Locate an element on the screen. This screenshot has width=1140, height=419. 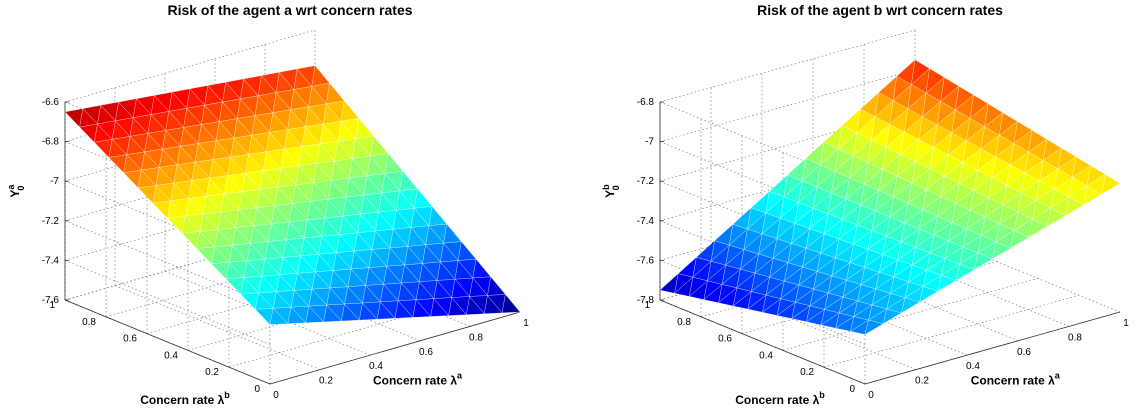
z-axis-label-text: Ya0 is located at coordinates (16, 191).